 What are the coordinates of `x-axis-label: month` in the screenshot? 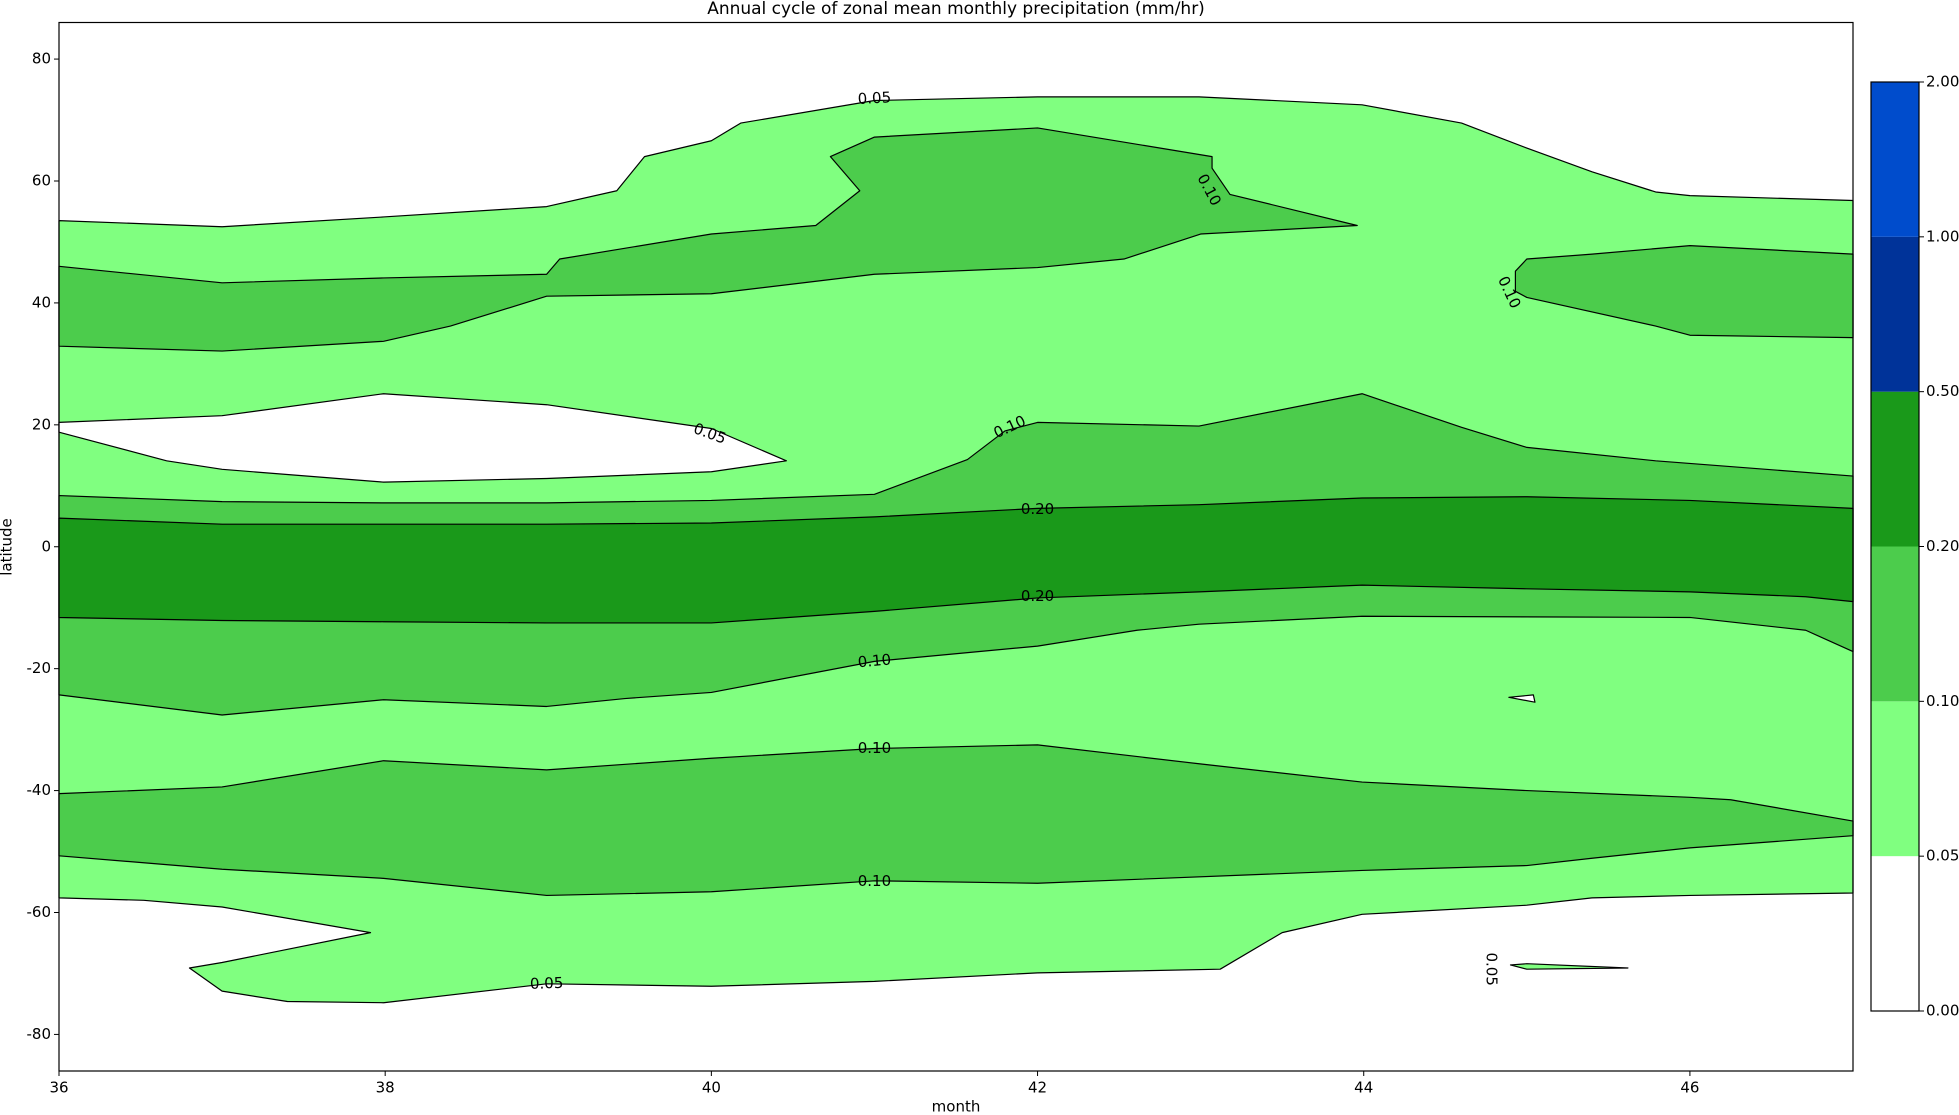 It's located at (956, 1106).